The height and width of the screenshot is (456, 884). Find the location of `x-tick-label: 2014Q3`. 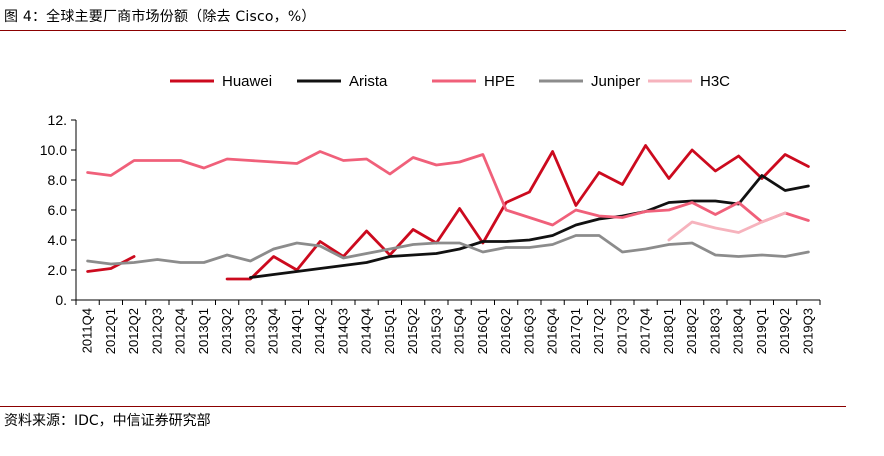

x-tick-label: 2014Q3 is located at coordinates (342, 331).